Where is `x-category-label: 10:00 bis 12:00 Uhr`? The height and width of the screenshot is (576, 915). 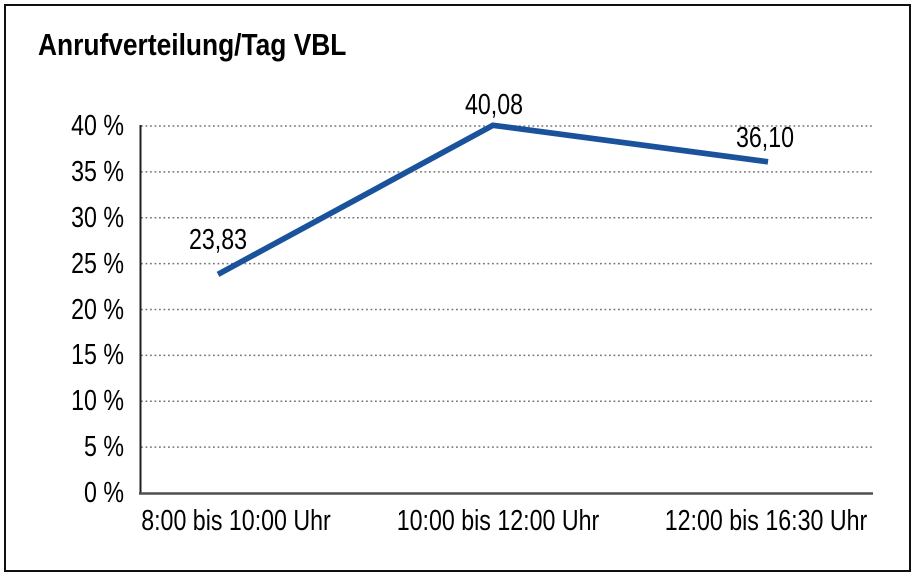
x-category-label: 10:00 bis 12:00 Uhr is located at coordinates (498, 521).